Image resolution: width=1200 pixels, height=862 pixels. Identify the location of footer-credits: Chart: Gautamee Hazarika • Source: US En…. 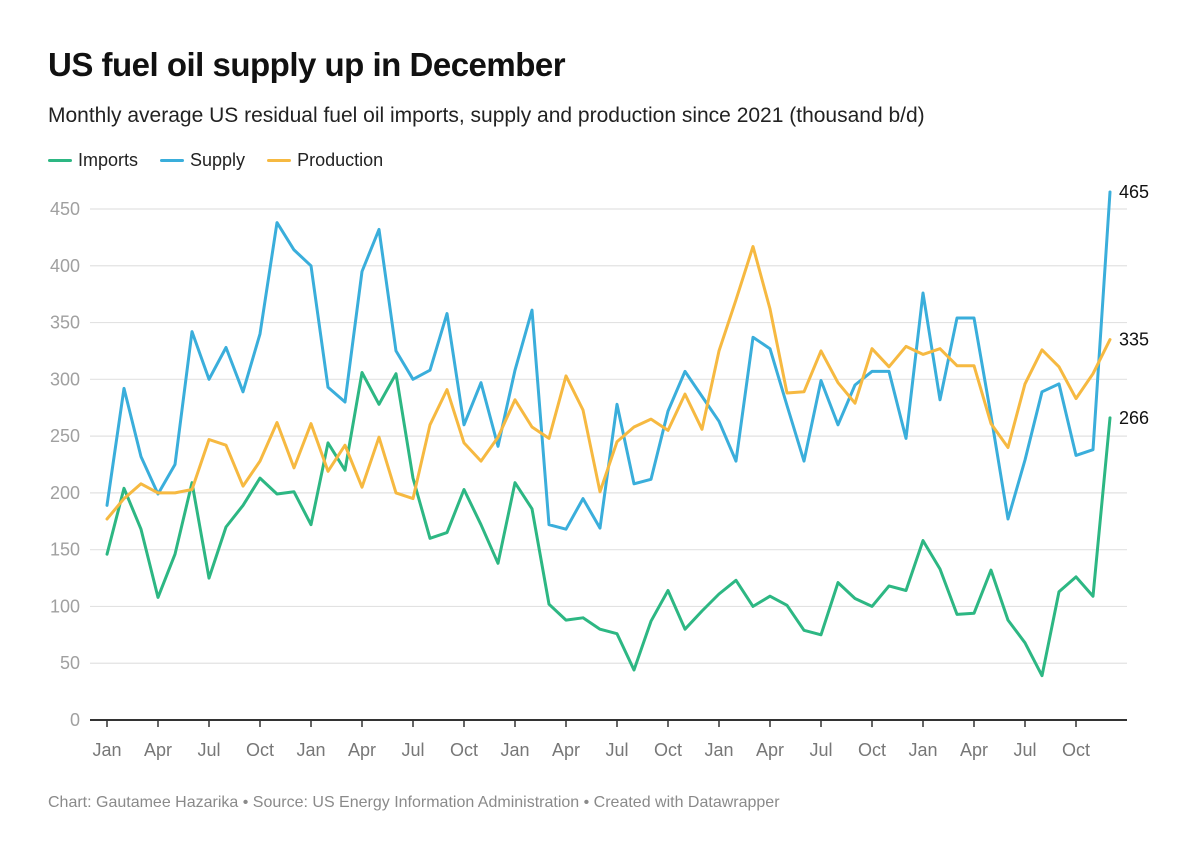
(414, 802).